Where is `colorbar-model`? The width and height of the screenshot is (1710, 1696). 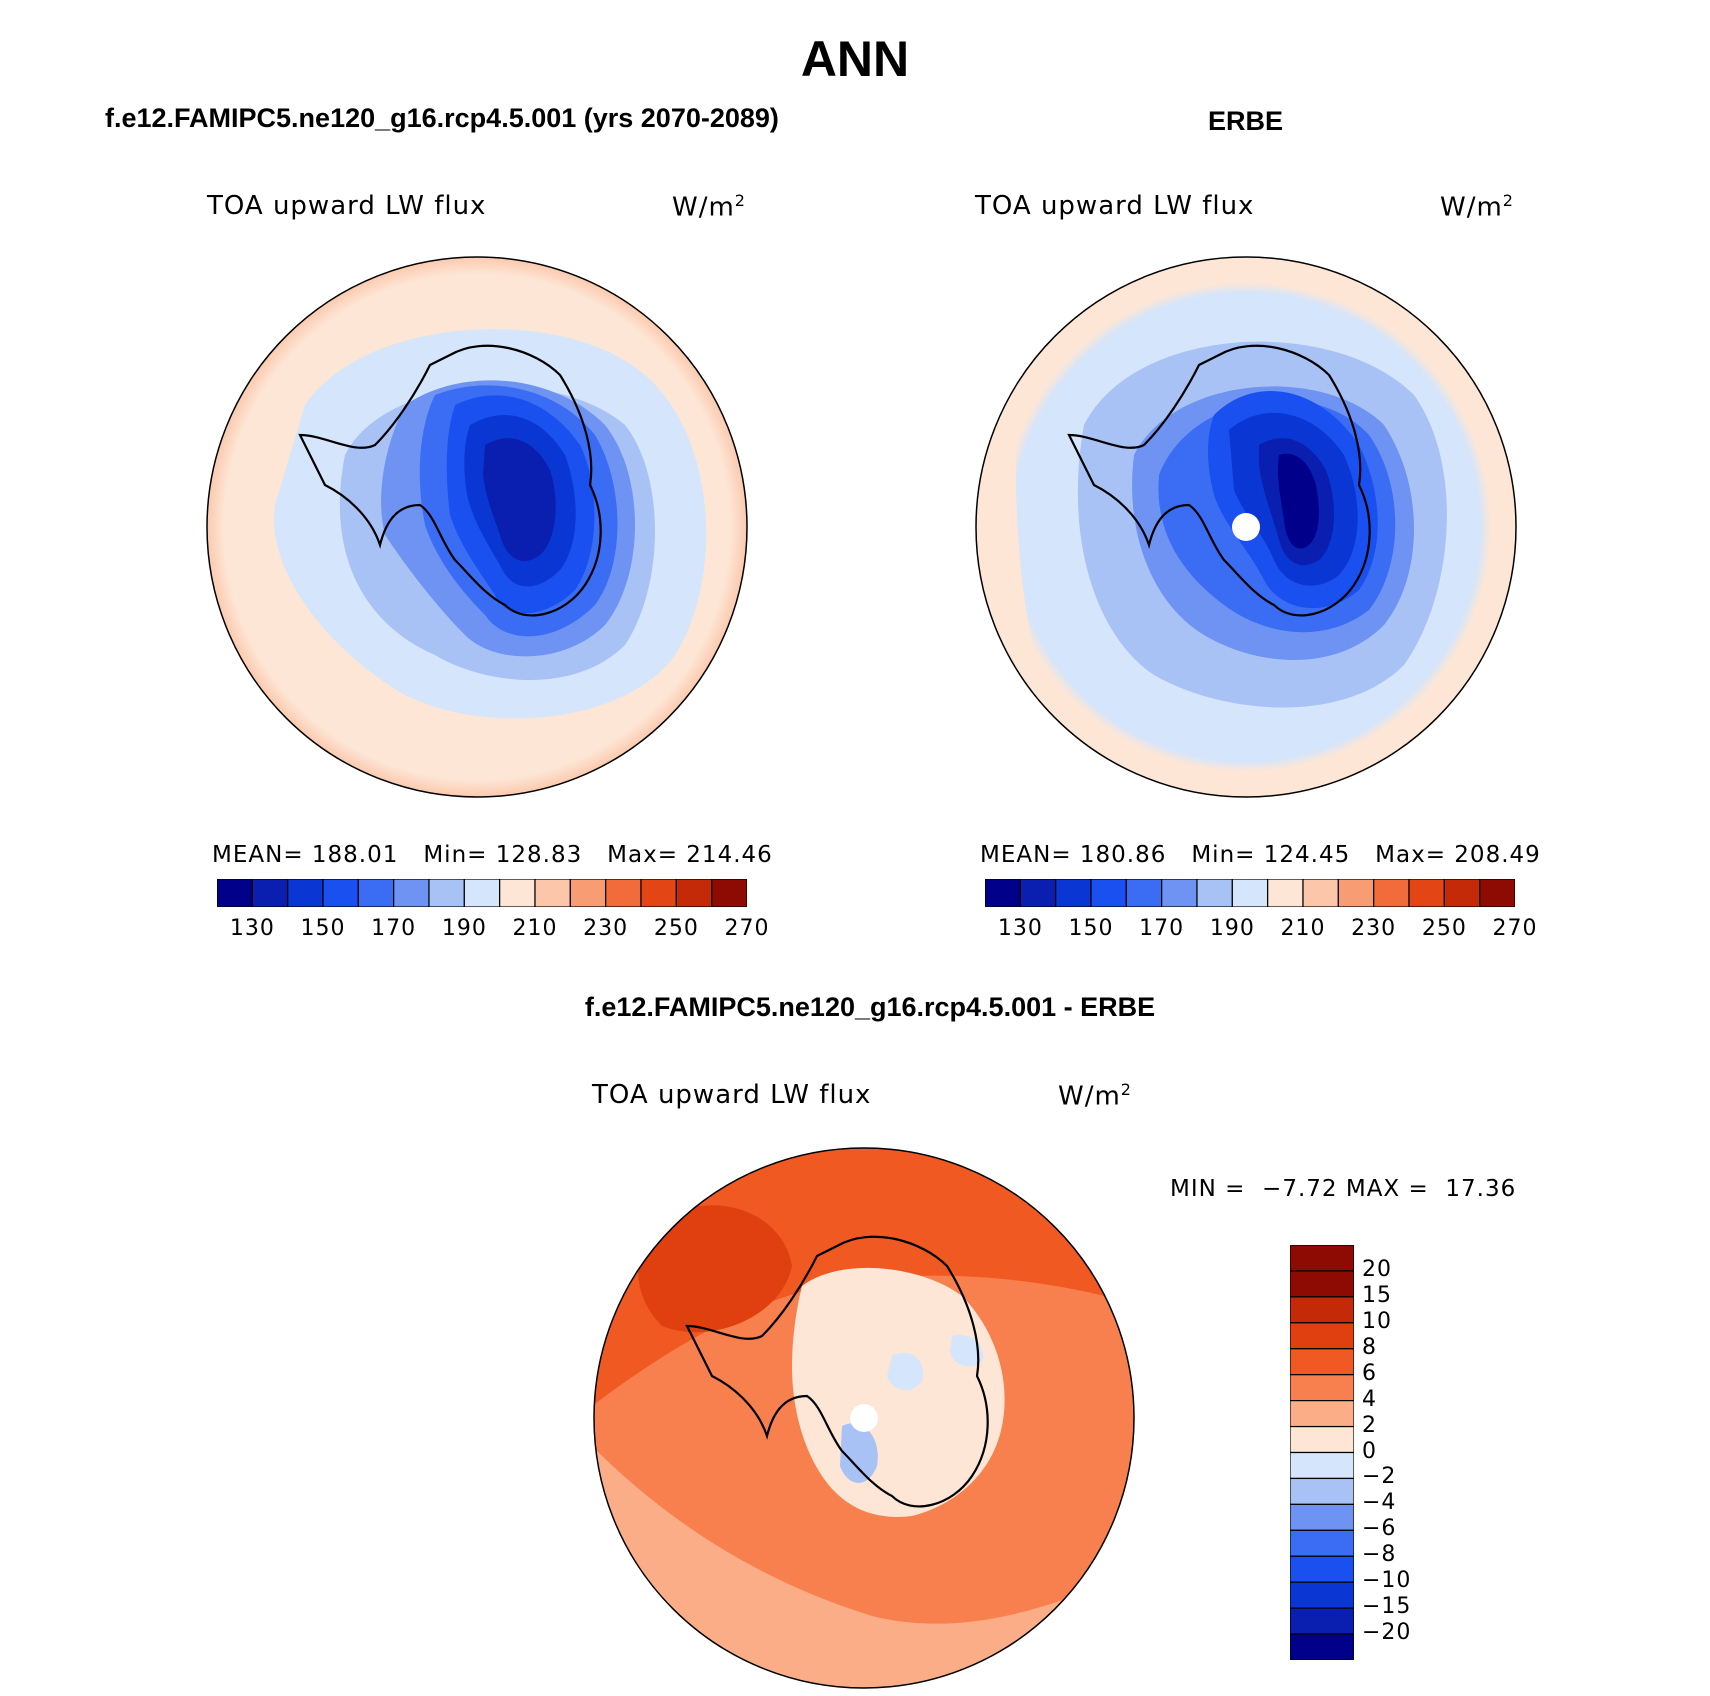 colorbar-model is located at coordinates (482, 893).